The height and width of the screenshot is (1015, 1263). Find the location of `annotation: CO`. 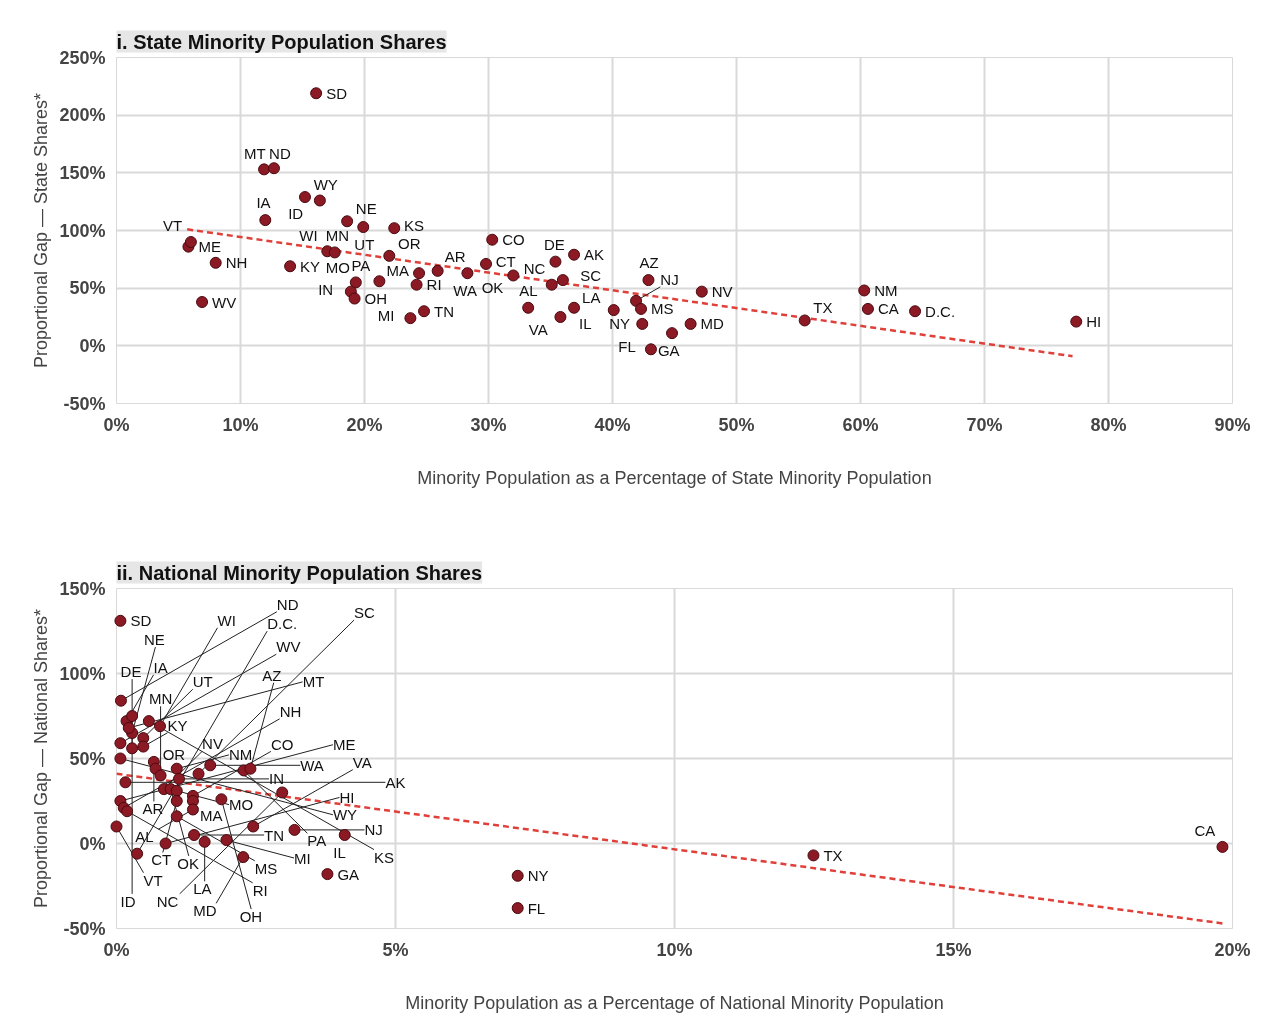

annotation: CO is located at coordinates (282, 744).